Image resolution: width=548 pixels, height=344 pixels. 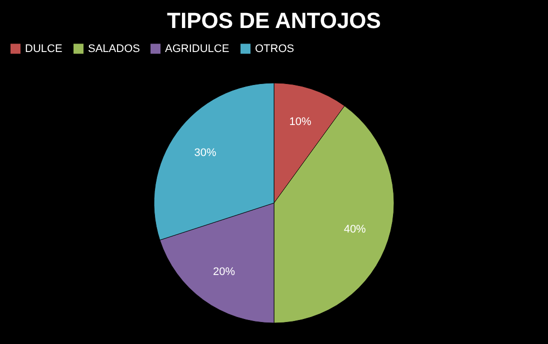 What do you see at coordinates (197, 48) in the screenshot?
I see `legend-label: AGRIDULCE` at bounding box center [197, 48].